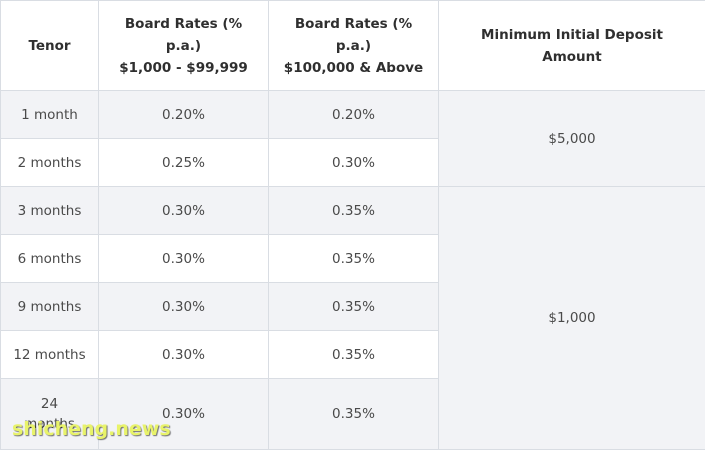  I want to click on header-min-deposit: Minimum Initial Deposit Amount, so click(572, 46).